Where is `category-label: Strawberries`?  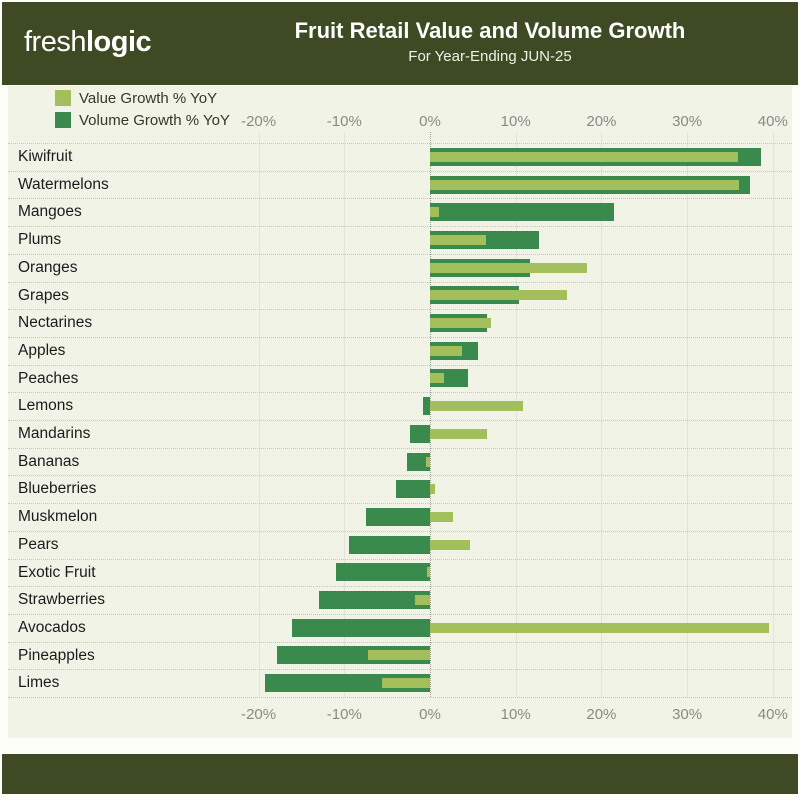
category-label: Strawberries is located at coordinates (61, 600).